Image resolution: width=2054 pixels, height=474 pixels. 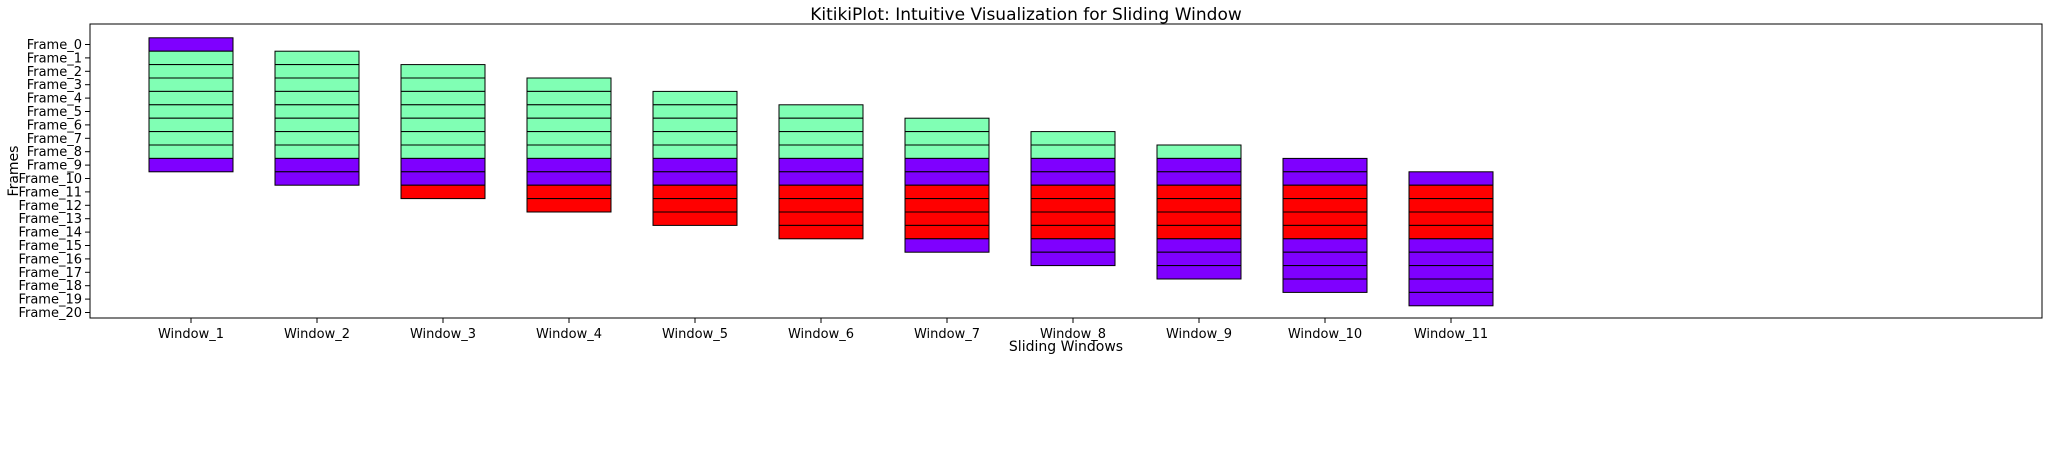 What do you see at coordinates (50, 206) in the screenshot?
I see `y-tick-label: Frame_12` at bounding box center [50, 206].